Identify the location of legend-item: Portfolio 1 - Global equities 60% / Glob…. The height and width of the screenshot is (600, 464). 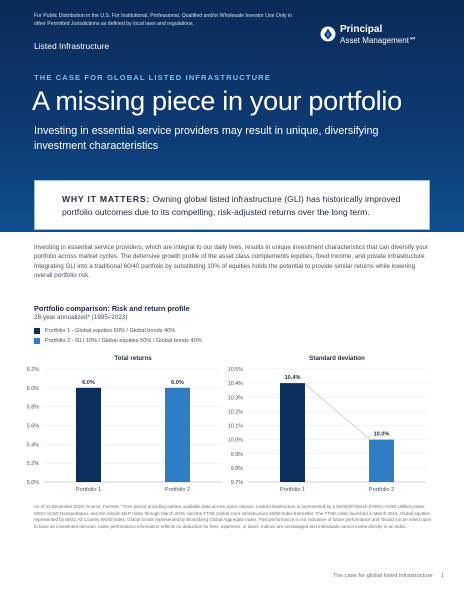
(118, 331).